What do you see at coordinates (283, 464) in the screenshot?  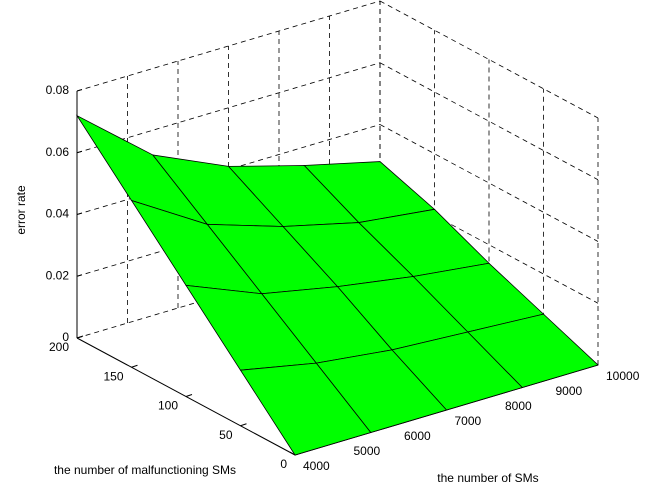 I see `y-tick-label: 0` at bounding box center [283, 464].